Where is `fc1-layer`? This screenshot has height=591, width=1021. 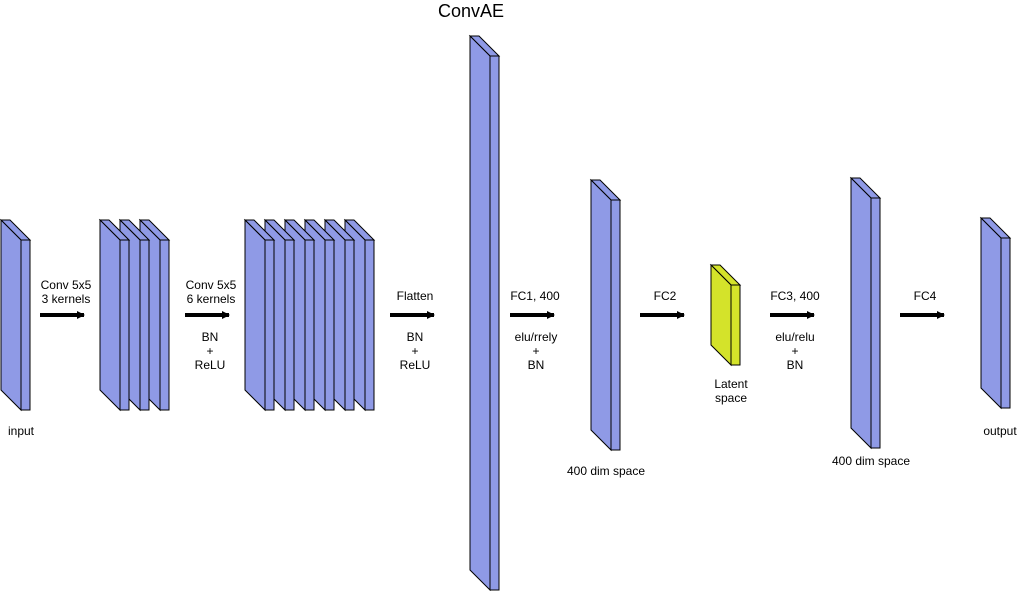
fc1-layer is located at coordinates (605, 315).